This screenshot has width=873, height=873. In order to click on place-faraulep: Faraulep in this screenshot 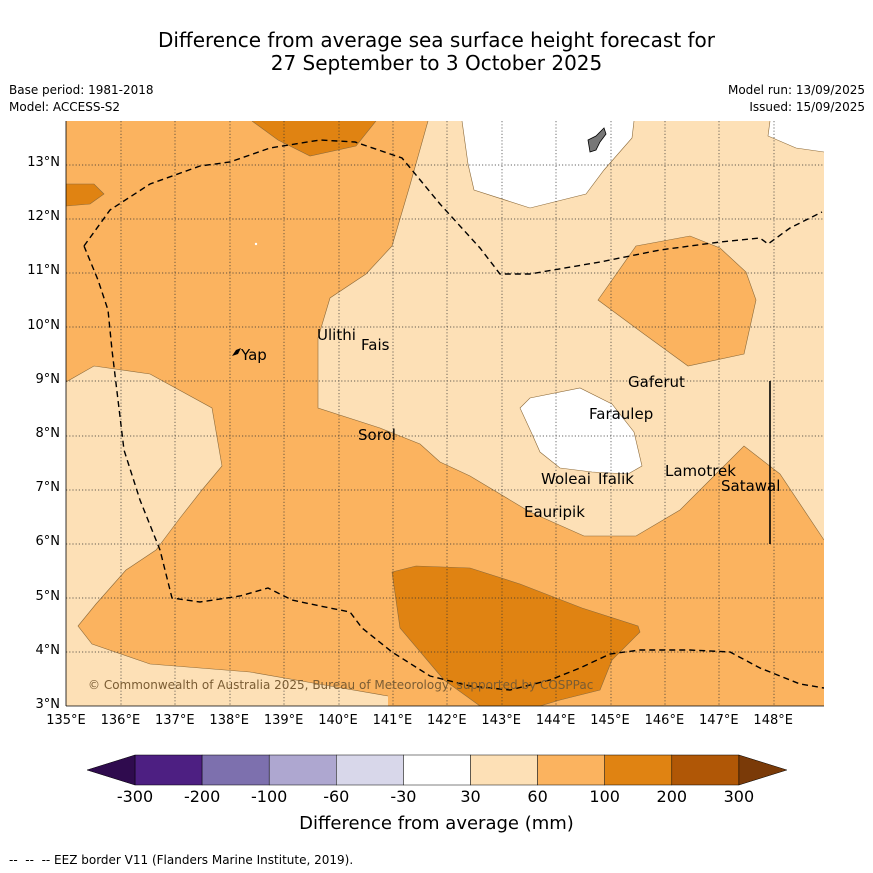, I will do `click(621, 414)`.